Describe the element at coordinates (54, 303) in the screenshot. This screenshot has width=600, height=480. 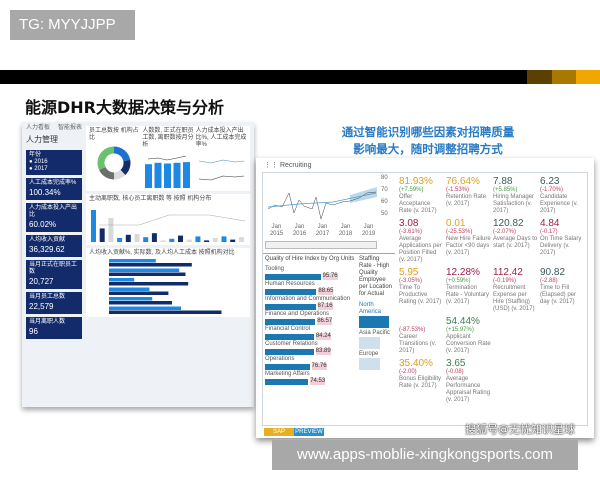
I see `kpi-card: 当月员工总数 22,579` at that location.